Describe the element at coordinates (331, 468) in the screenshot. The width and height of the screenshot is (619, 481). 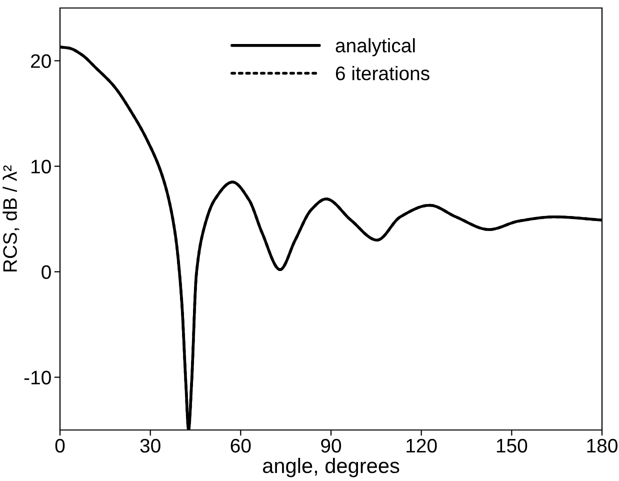
I see `x-axis-title: angle, degrees` at that location.